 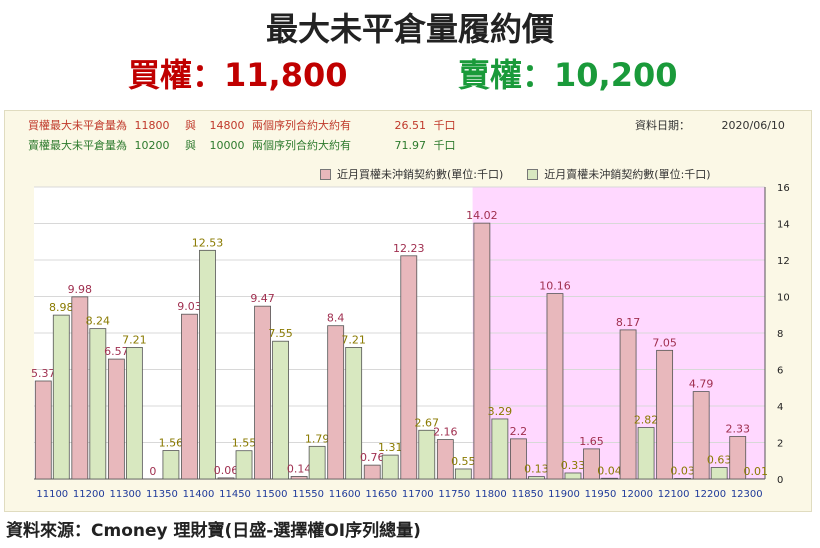 What do you see at coordinates (152, 471) in the screenshot?
I see `data-label-call: 0` at bounding box center [152, 471].